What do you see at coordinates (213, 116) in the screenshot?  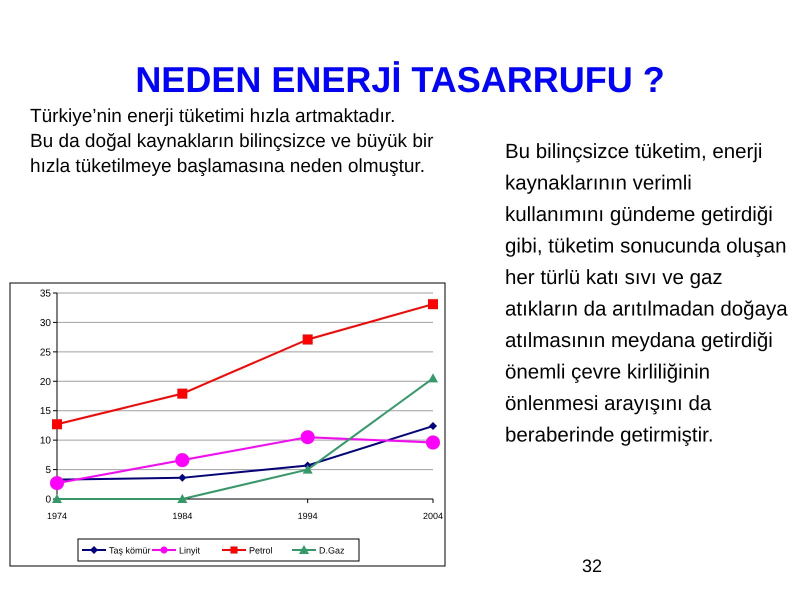 I see `text: Türkiye’nin enerji tüketimi hızla artmaktadır.` at bounding box center [213, 116].